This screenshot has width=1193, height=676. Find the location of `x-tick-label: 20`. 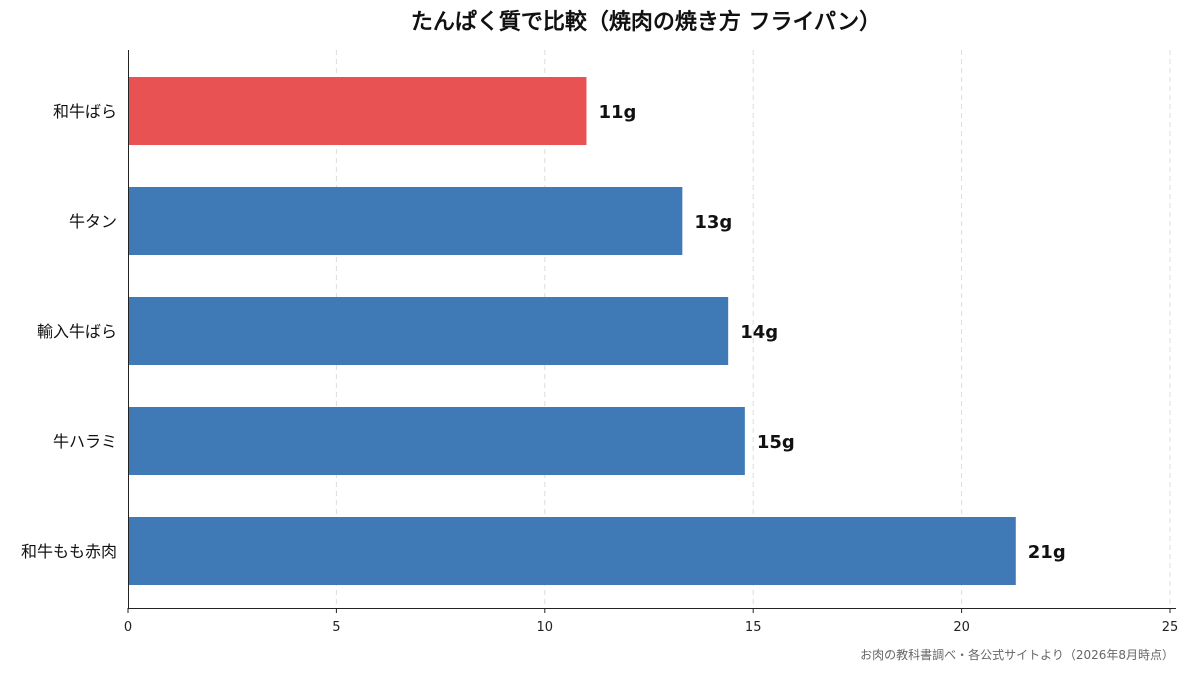

x-tick-label: 20 is located at coordinates (961, 627).